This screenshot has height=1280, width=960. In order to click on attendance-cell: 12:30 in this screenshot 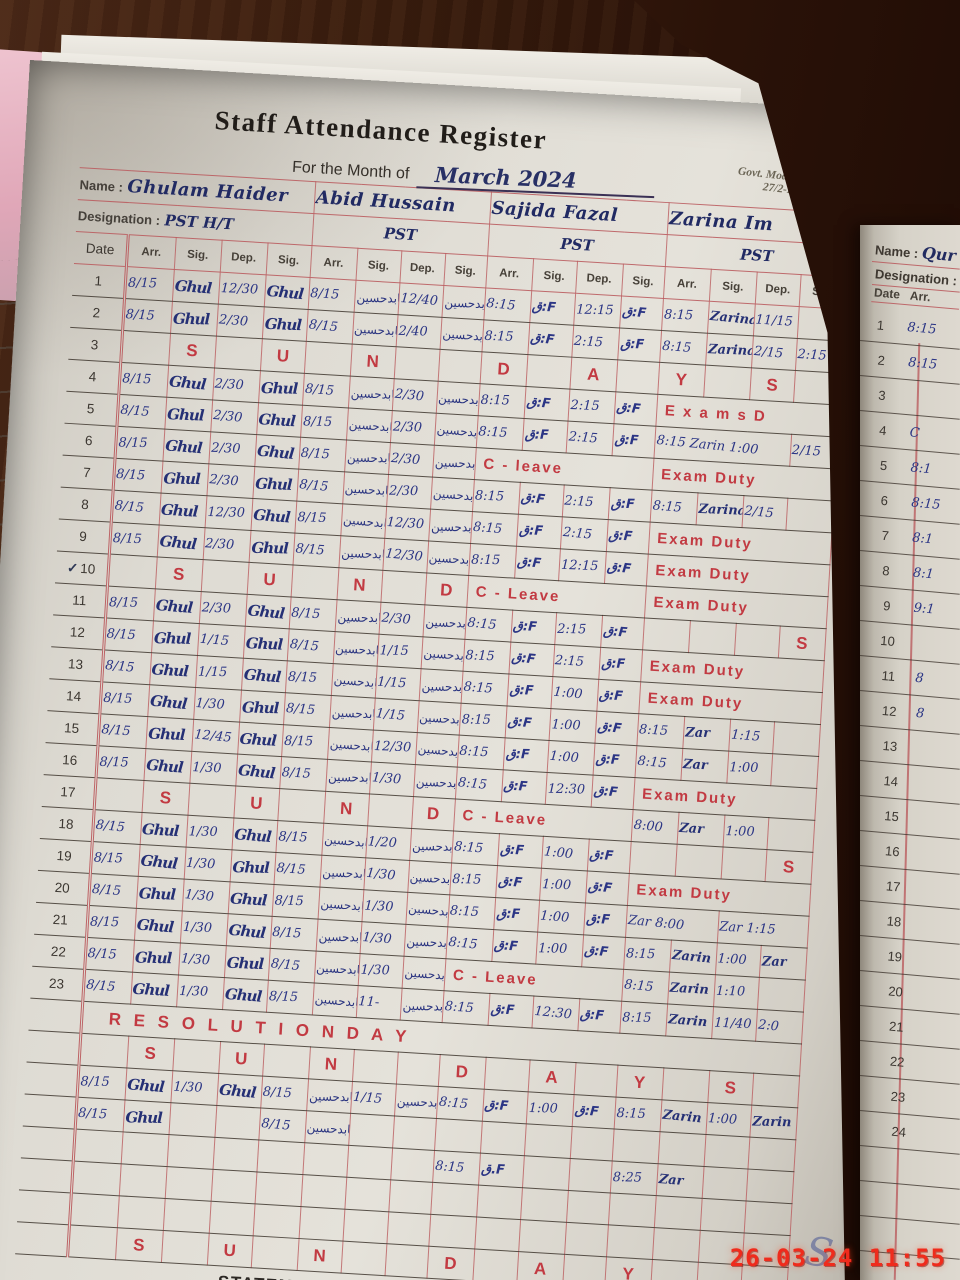, I will do `click(568, 790)`.